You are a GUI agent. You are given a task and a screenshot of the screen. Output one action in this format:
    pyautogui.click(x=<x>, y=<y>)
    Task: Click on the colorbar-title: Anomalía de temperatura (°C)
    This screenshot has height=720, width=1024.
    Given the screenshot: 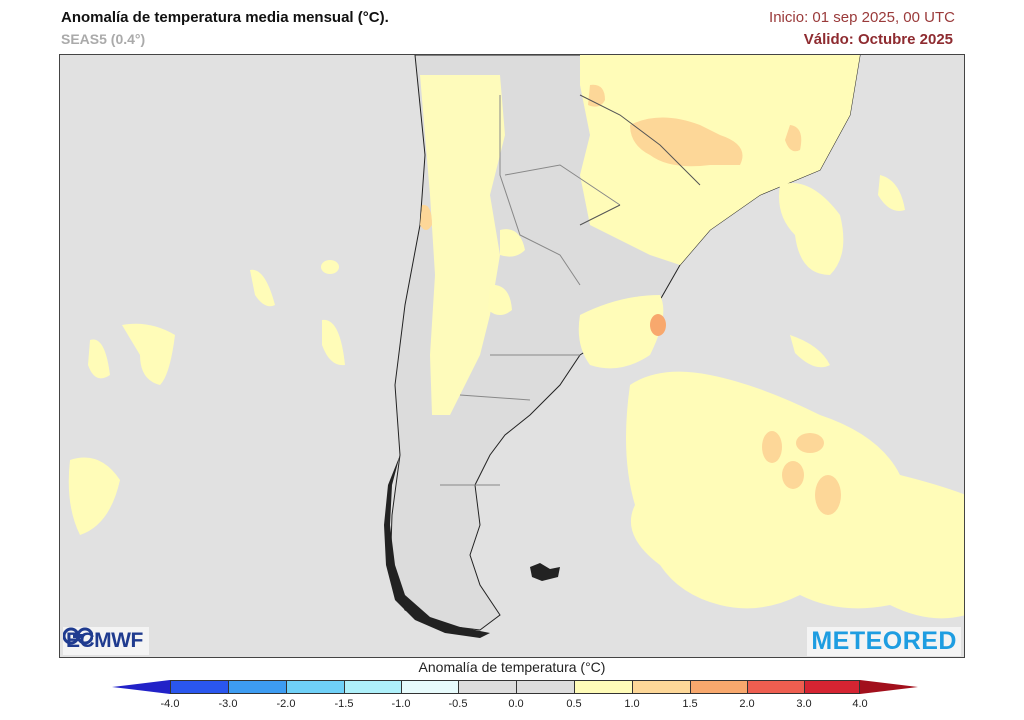 What is the action you would take?
    pyautogui.click(x=512, y=667)
    